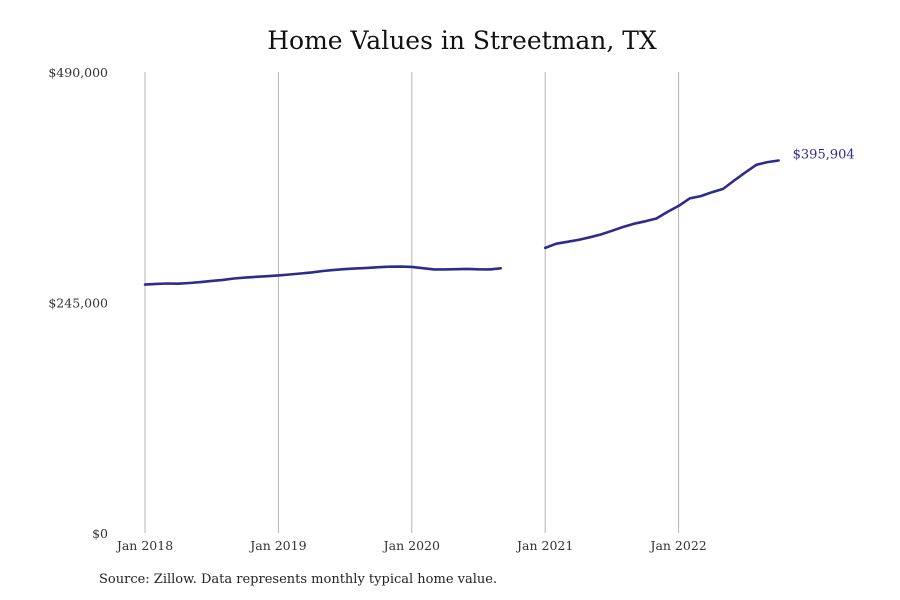  I want to click on data-labels: $395,904, so click(824, 155).